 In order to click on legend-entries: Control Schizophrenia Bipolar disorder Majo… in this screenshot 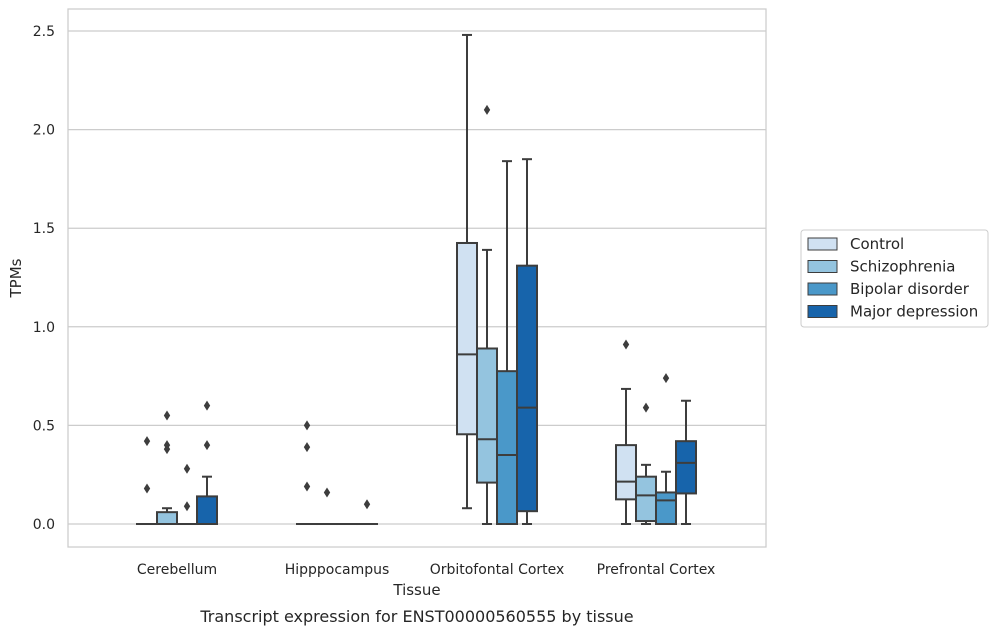, I will do `click(892, 278)`.